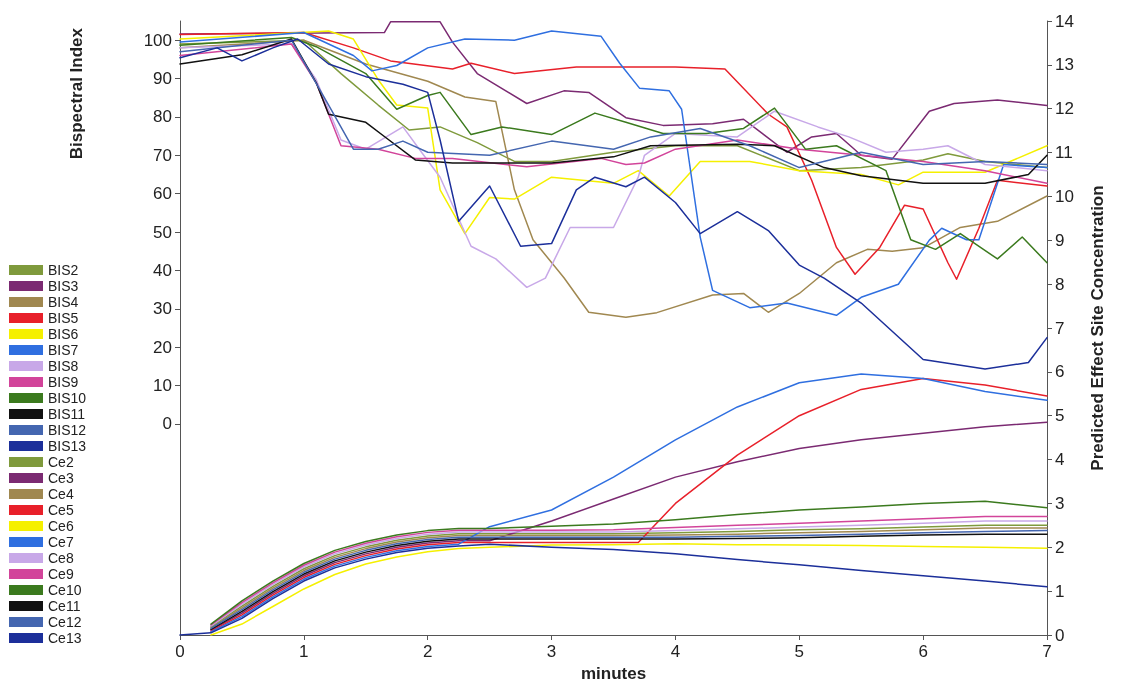 The height and width of the screenshot is (687, 1138). What do you see at coordinates (67, 430) in the screenshot?
I see `legend-label: BIS12` at bounding box center [67, 430].